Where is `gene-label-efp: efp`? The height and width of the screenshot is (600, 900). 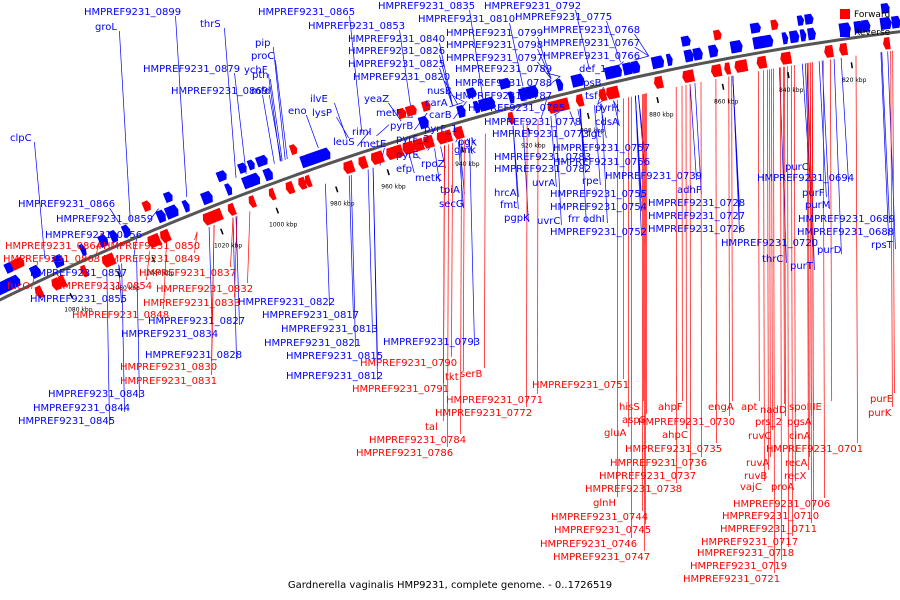 gene-label-efp: efp is located at coordinates (404, 169).